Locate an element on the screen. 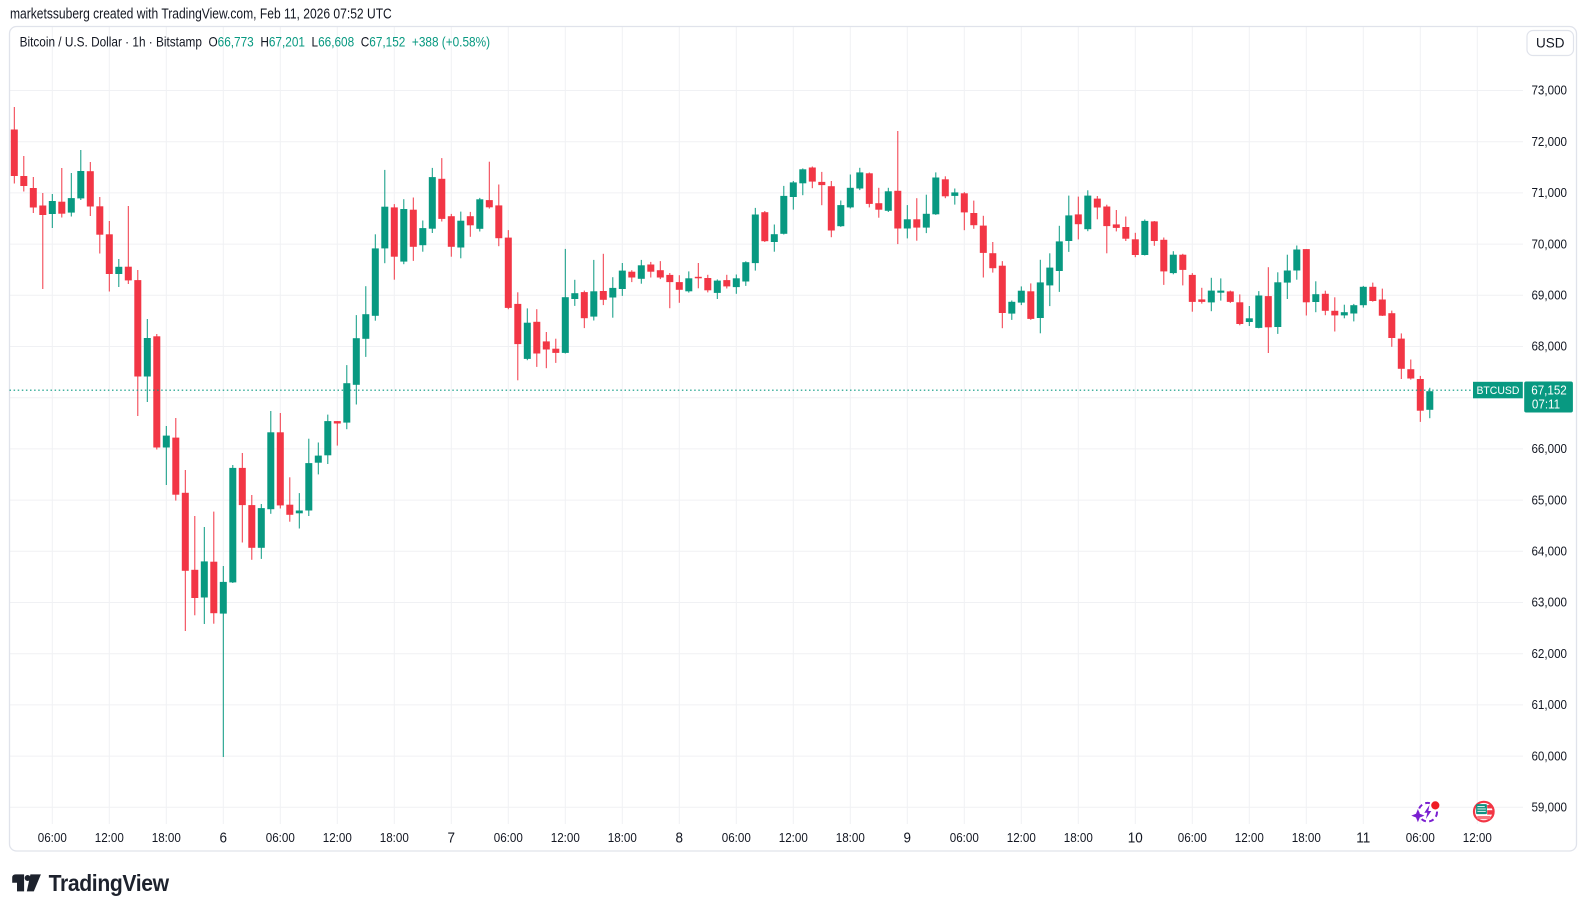 The width and height of the screenshot is (1587, 913). svg-text: BTCUSD is located at coordinates (1497, 391).